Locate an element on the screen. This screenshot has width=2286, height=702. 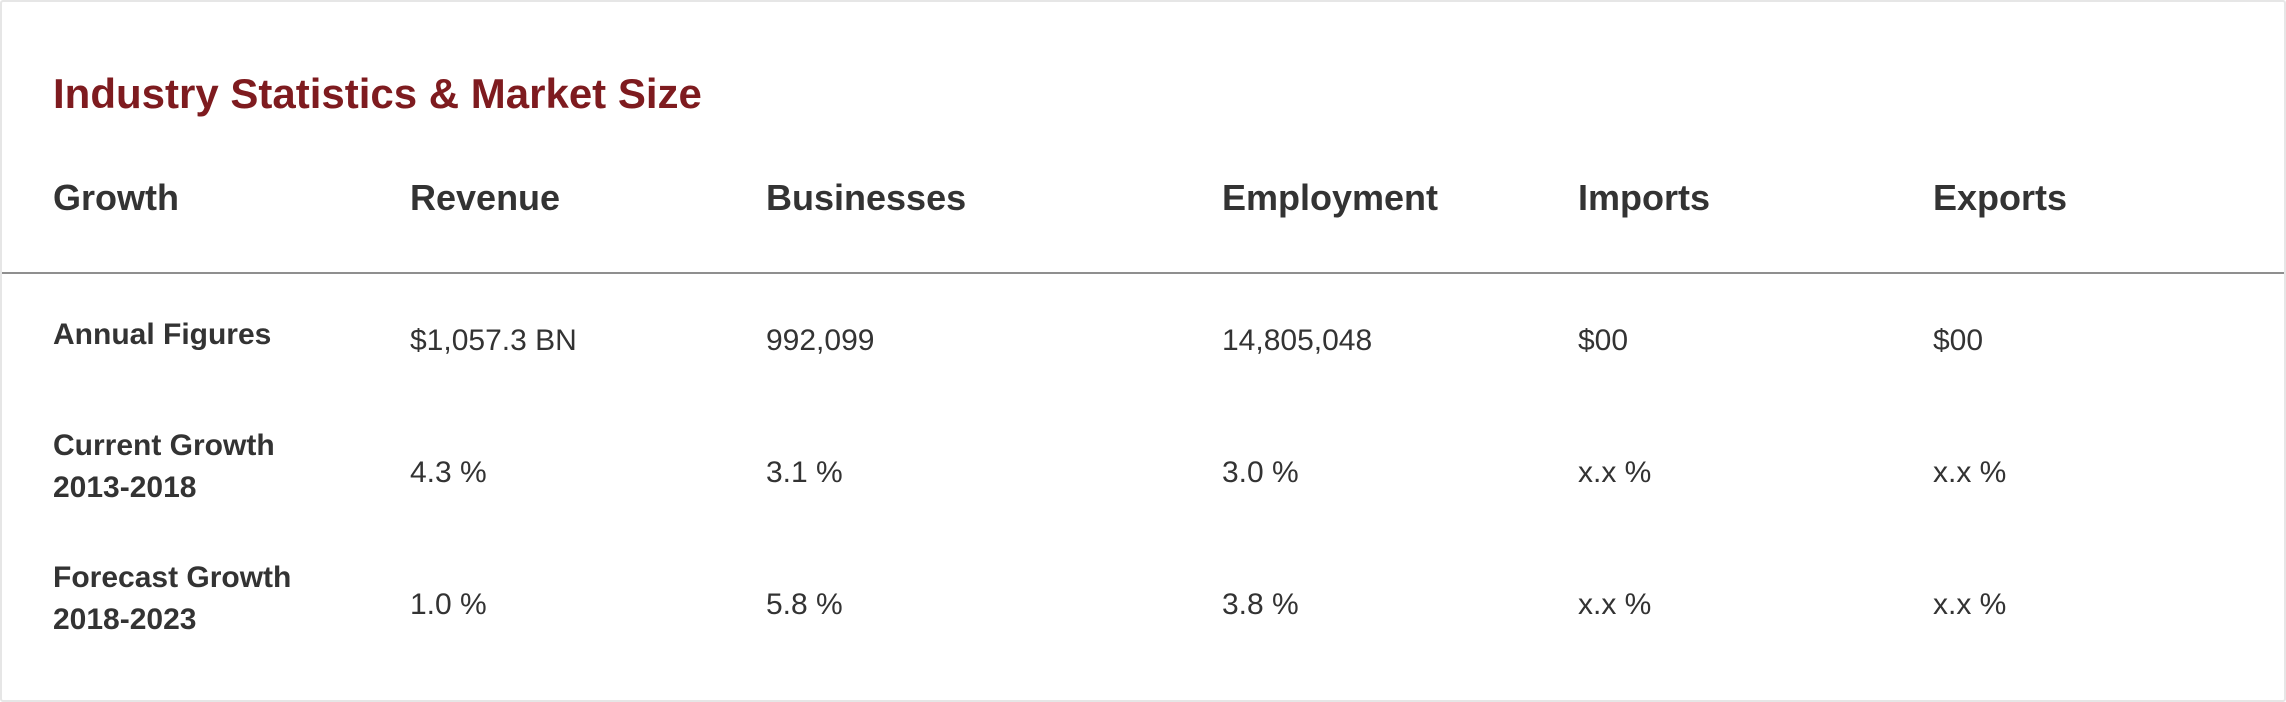
row-label-forecast-growth-period: 2018-2023 is located at coordinates (125, 619).